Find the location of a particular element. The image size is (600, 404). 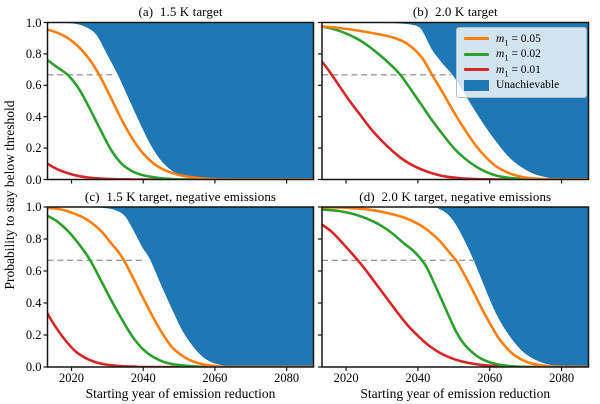

legend-label: m1 = 0.01 is located at coordinates (518, 71).